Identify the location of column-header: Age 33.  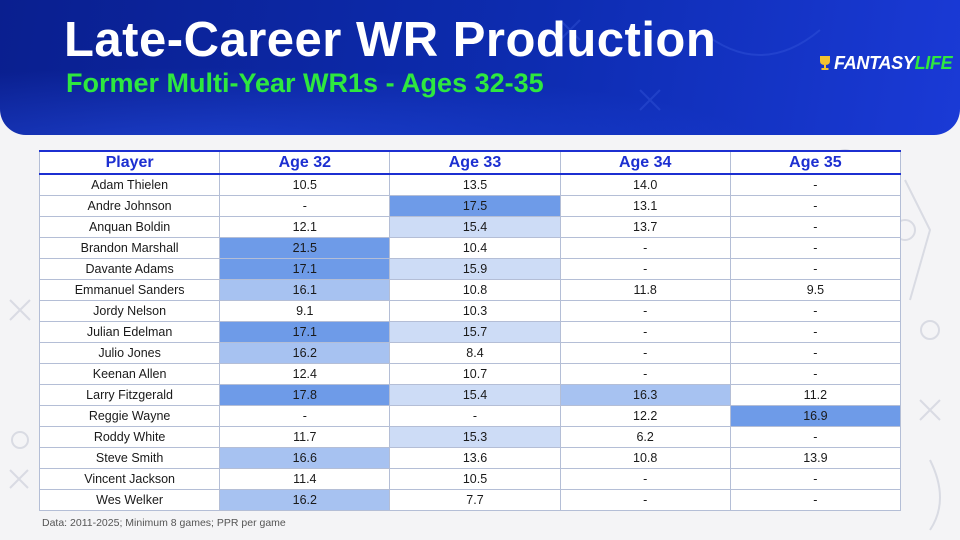
(475, 162).